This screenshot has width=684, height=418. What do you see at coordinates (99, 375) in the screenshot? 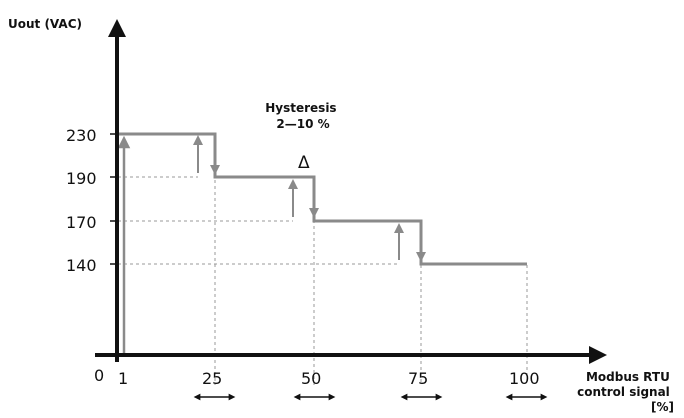
I see `origin-label: 0` at bounding box center [99, 375].